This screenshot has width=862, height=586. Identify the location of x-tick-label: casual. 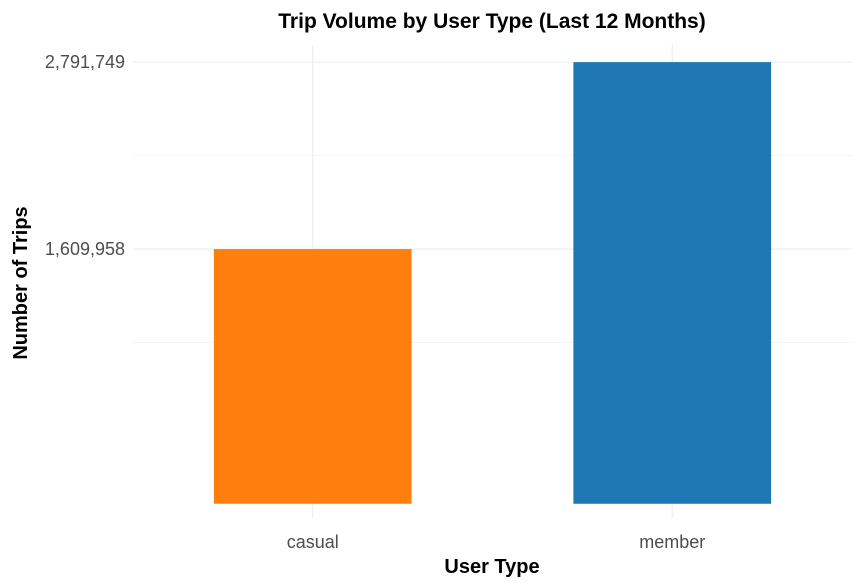
(313, 542).